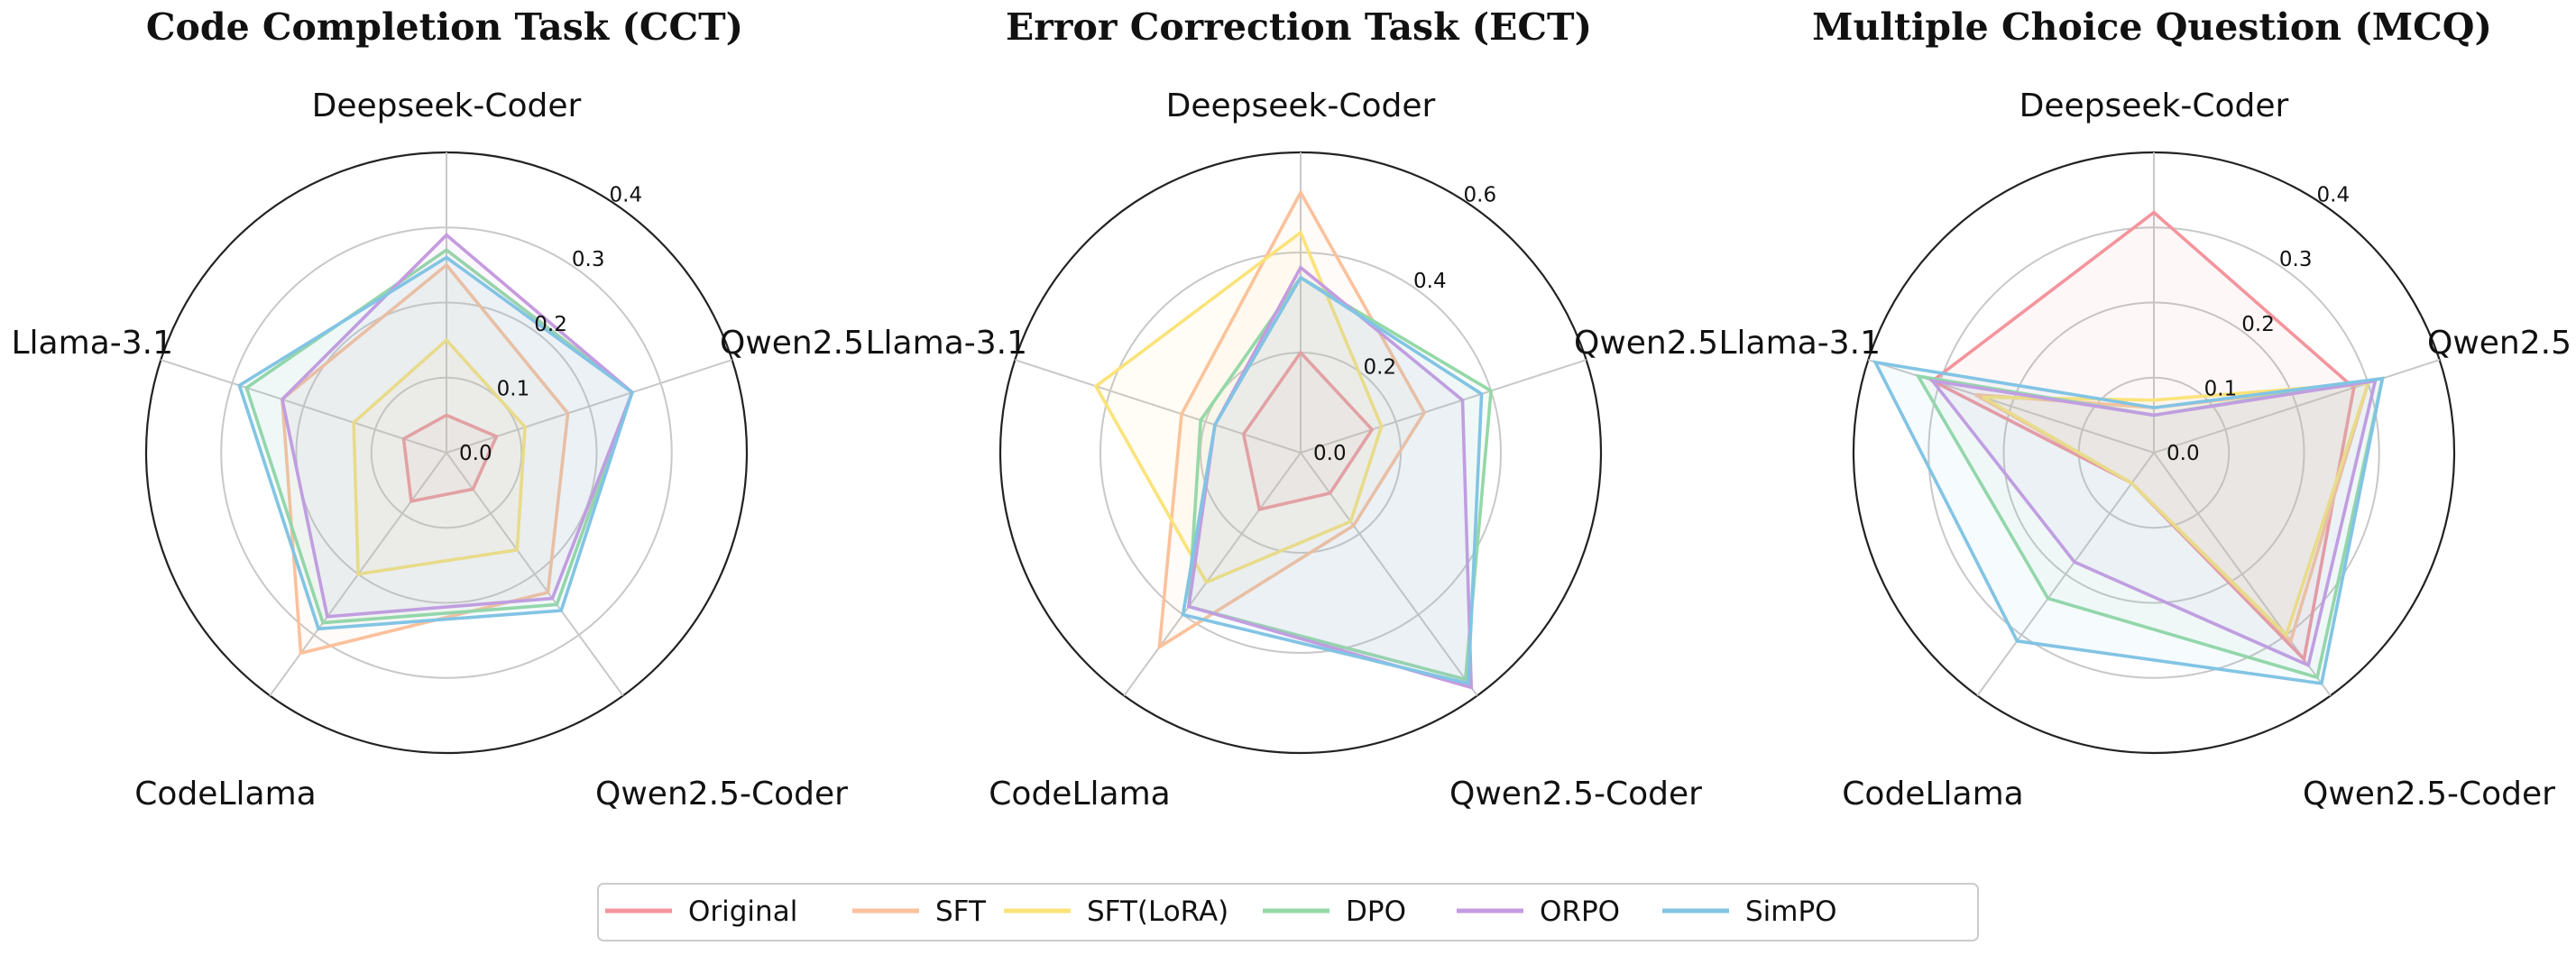  What do you see at coordinates (961, 911) in the screenshot?
I see `legend-label-sft: SFT` at bounding box center [961, 911].